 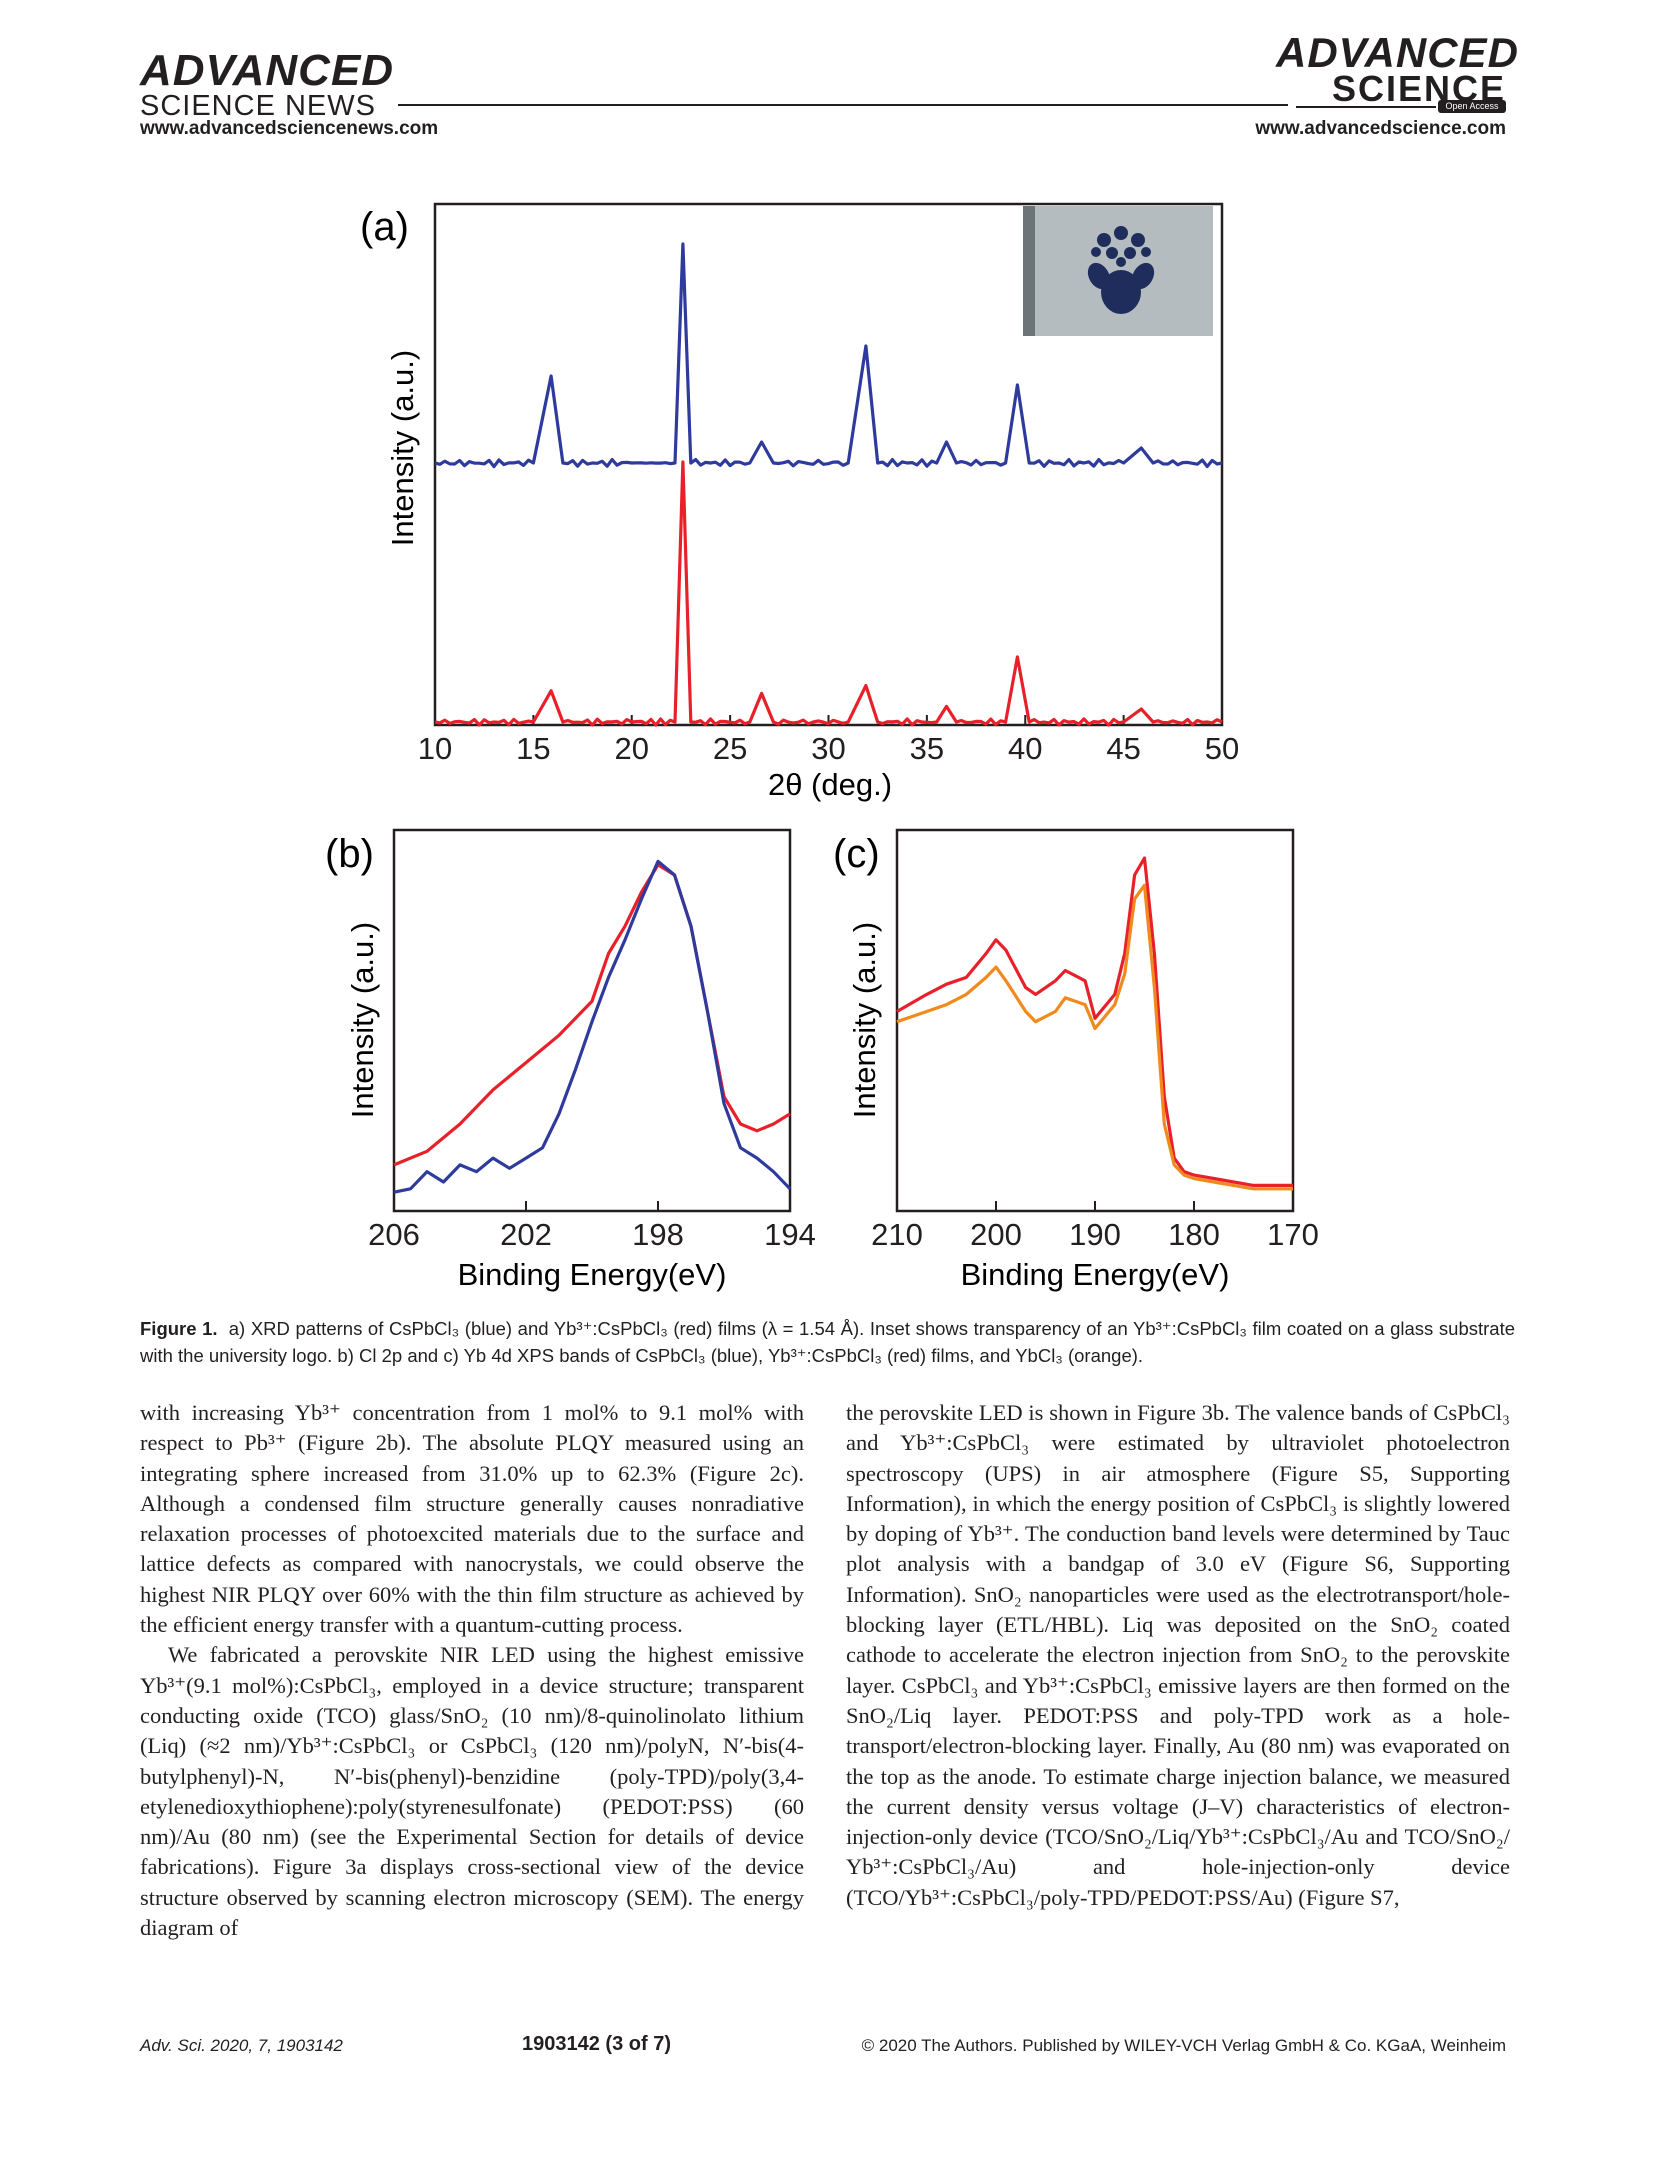 What do you see at coordinates (435, 748) in the screenshot?
I see `panel-a-tick-label-10: 10` at bounding box center [435, 748].